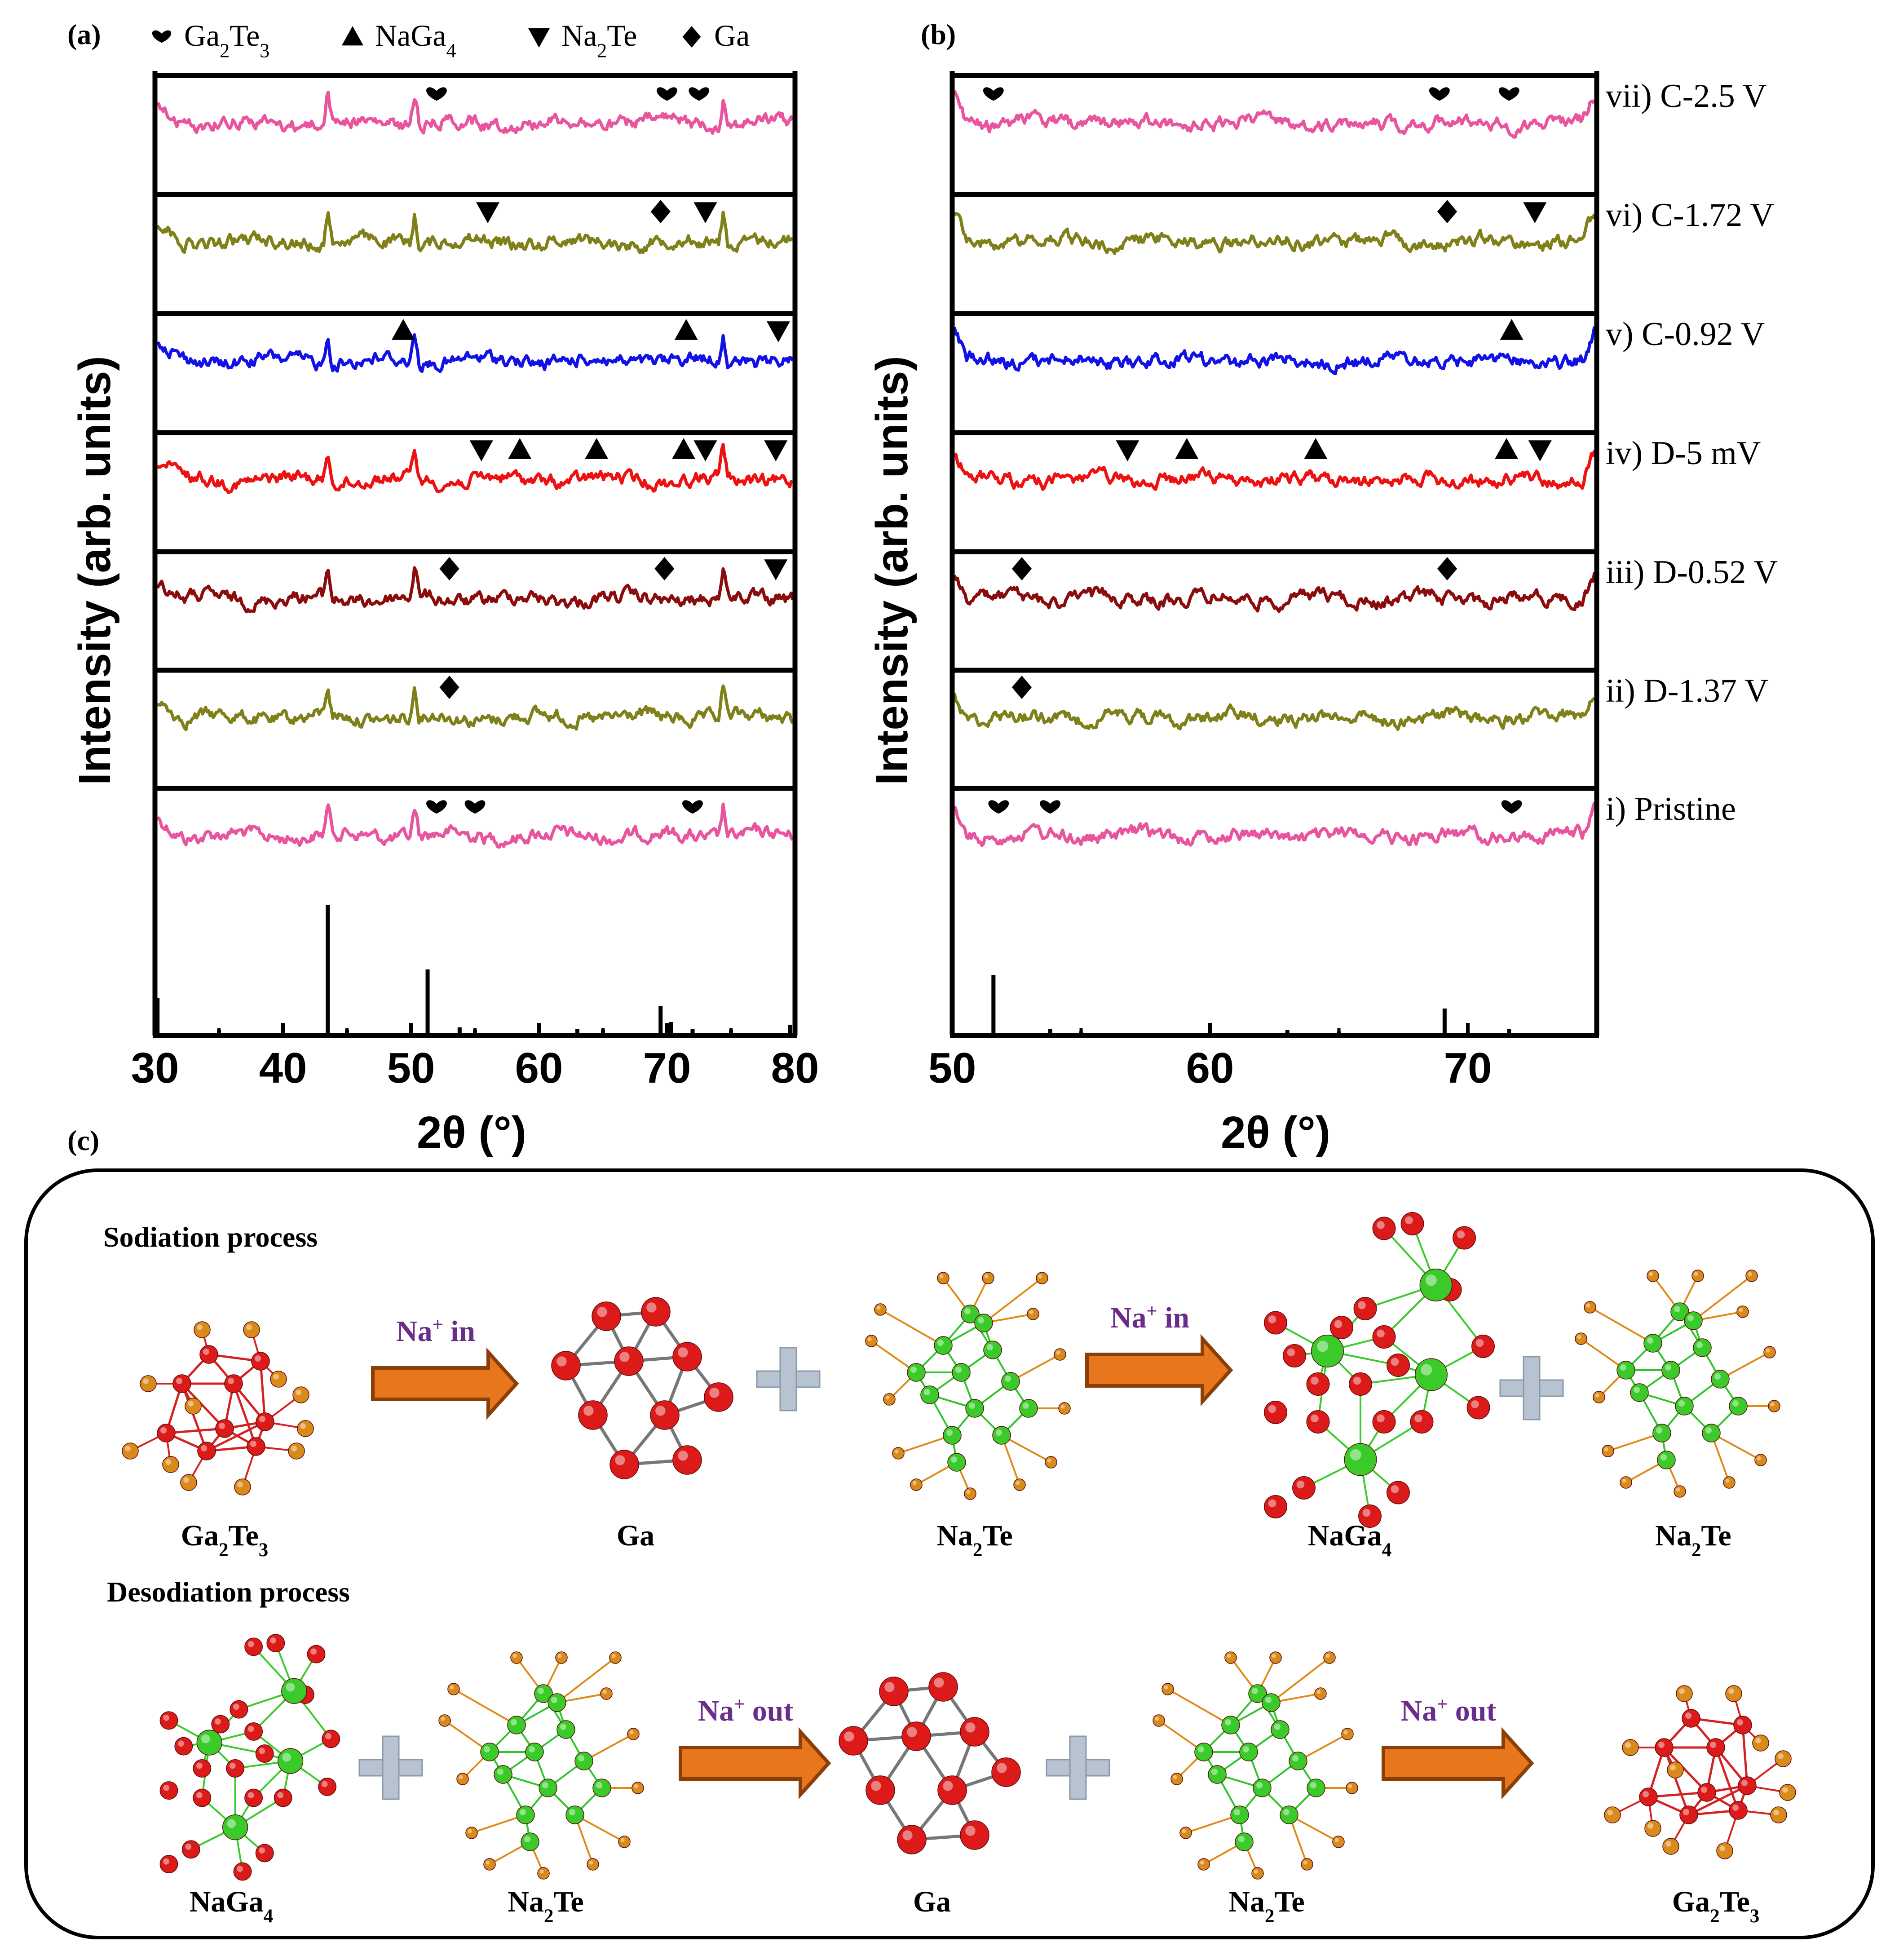  Describe the element at coordinates (1690, 216) in the screenshot. I see `series-label: vi) C-1.72 V` at that location.